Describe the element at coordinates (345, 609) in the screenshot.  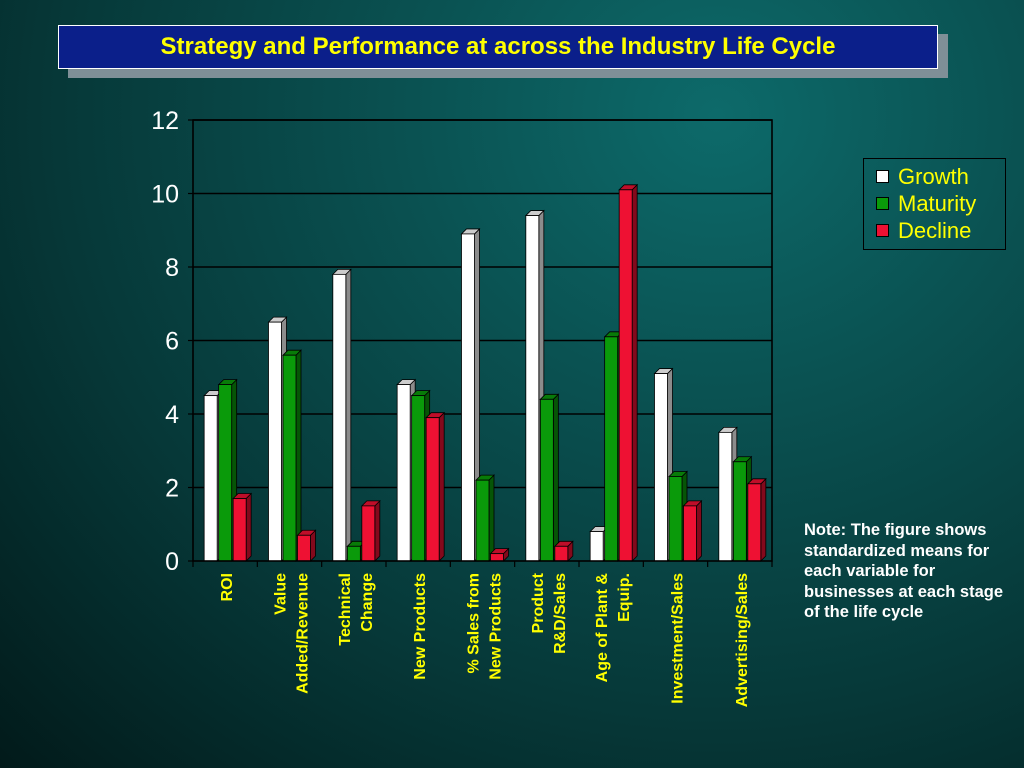
I see `x-tick-label: Technical` at that location.